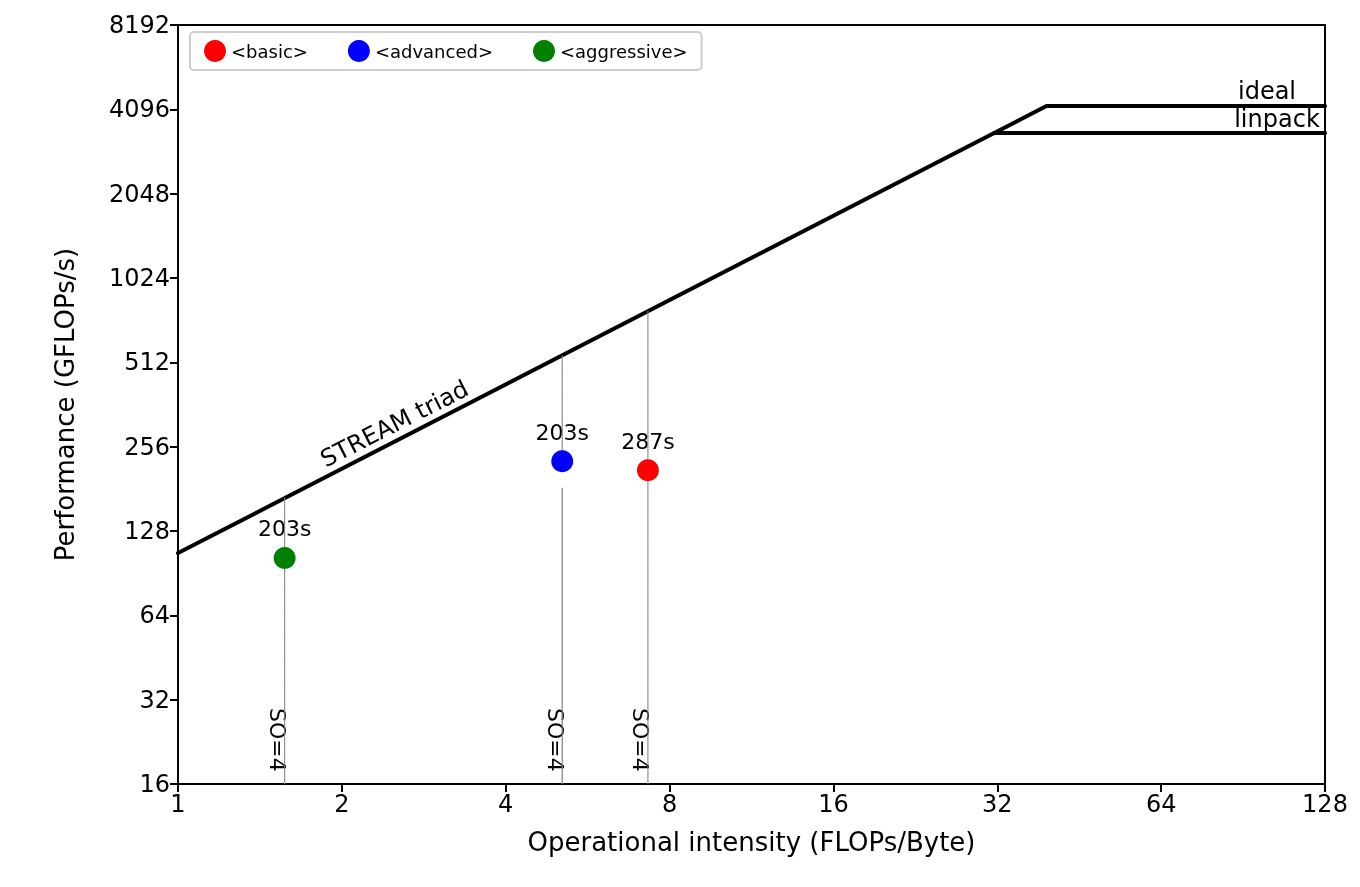 The image size is (1360, 887). Describe the element at coordinates (65, 404) in the screenshot. I see `y-axis-title: Performance (GFLOPs/s)` at that location.